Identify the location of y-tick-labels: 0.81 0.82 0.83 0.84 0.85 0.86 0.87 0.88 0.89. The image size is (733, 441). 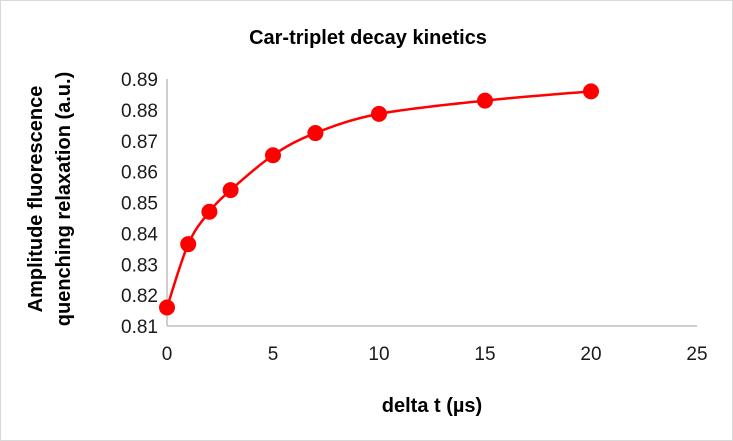
(139, 204).